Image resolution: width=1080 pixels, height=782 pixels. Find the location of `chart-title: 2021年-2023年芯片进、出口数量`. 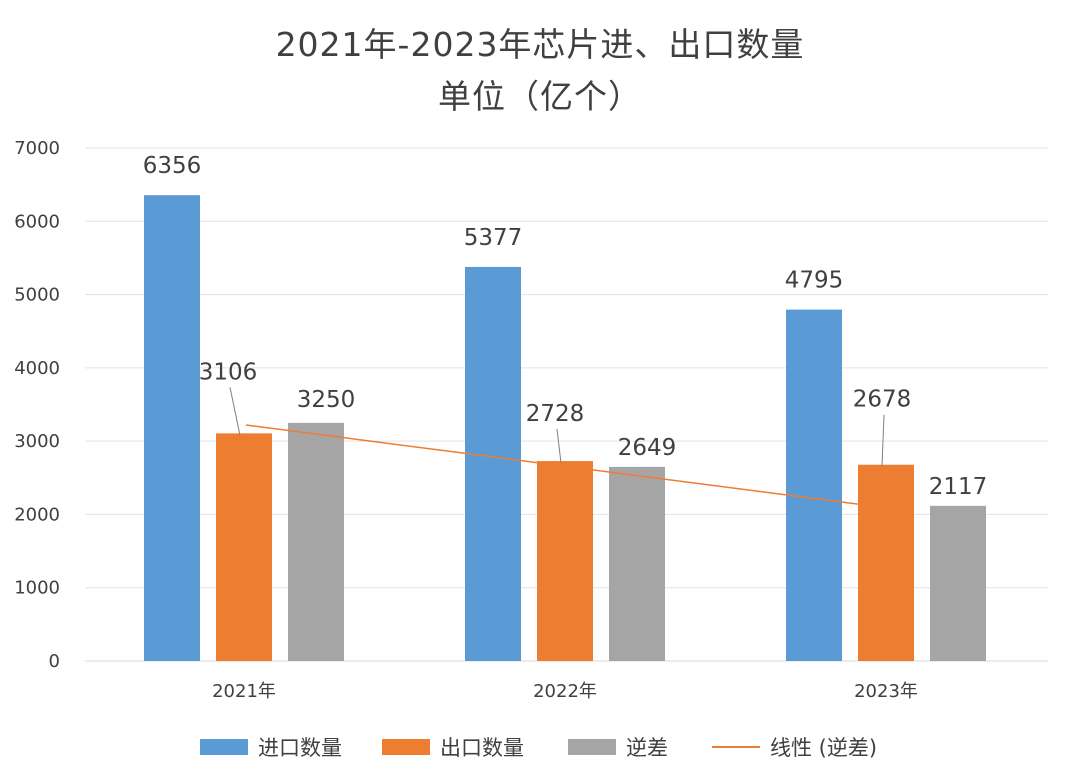

chart-title: 2021年-2023年芯片进、出口数量 is located at coordinates (540, 44).